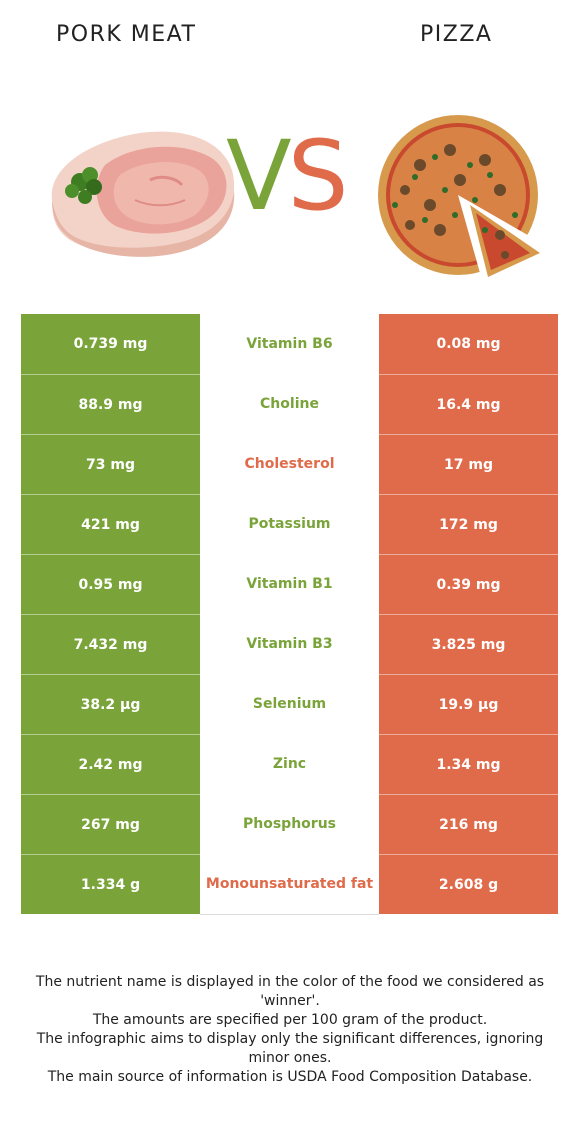 The height and width of the screenshot is (1144, 580). I want to click on vs-letter-v: V, so click(259, 176).